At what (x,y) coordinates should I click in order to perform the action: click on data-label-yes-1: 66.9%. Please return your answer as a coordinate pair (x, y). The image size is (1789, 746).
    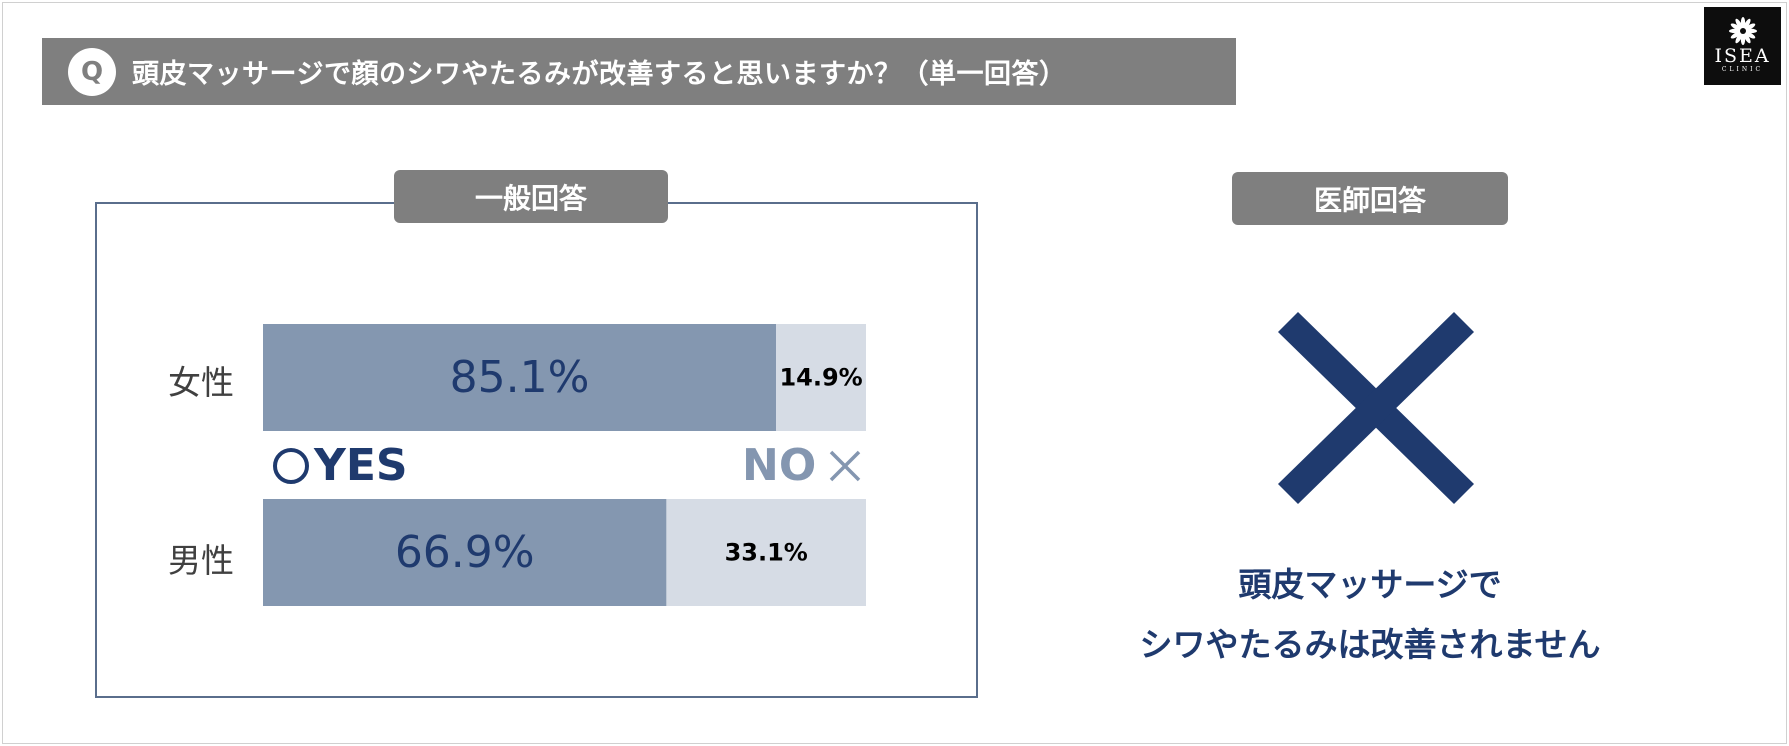
    Looking at the image, I should click on (465, 552).